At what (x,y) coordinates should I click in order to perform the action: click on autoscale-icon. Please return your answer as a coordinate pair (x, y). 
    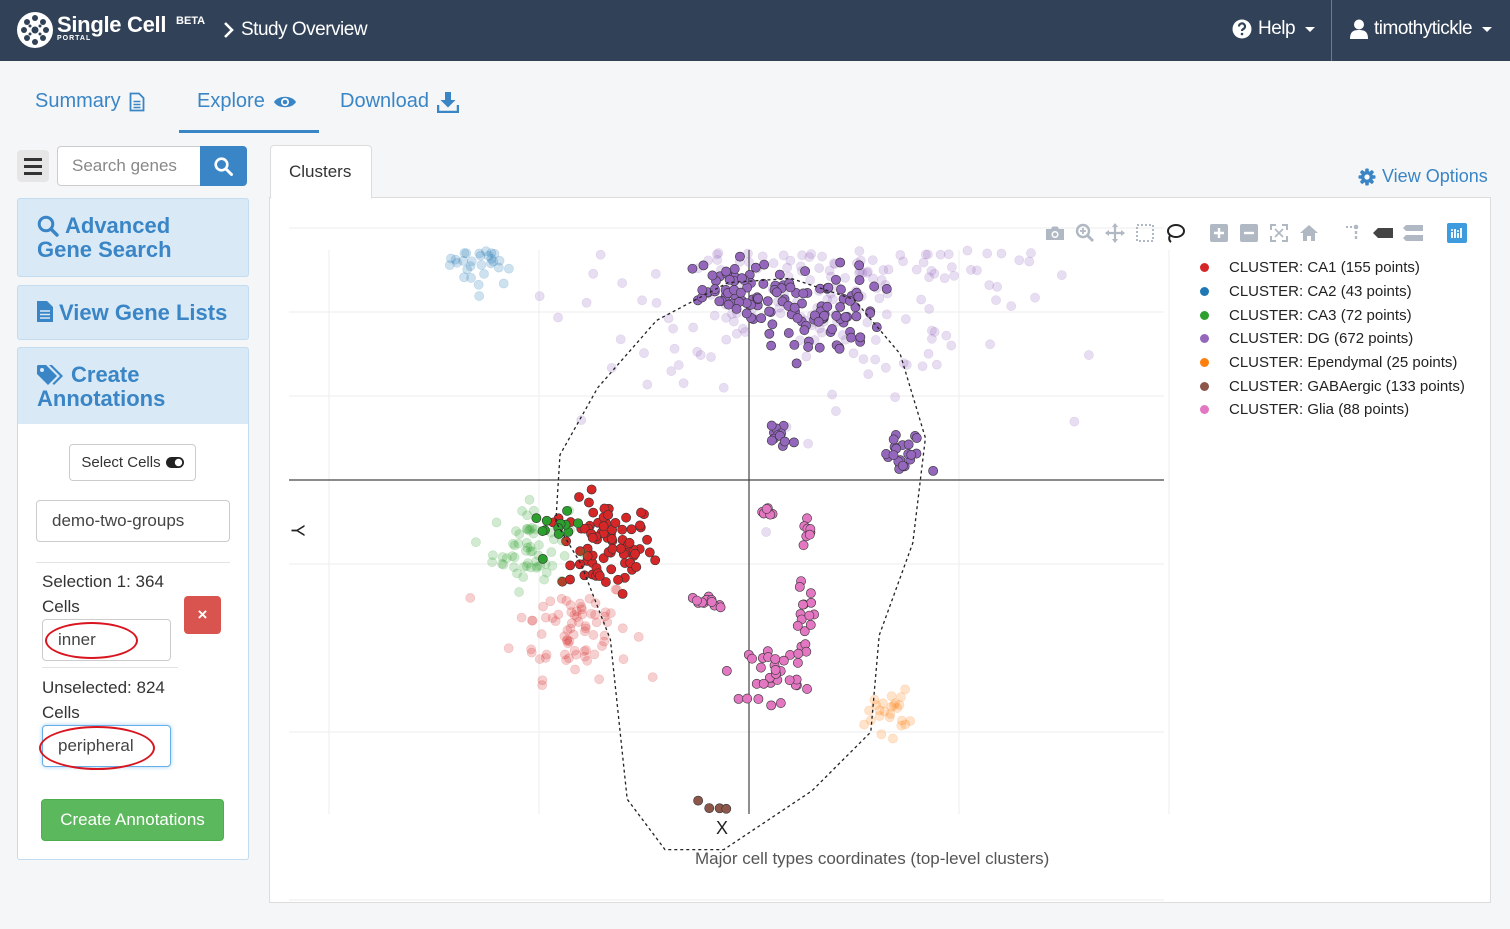
    Looking at the image, I should click on (1279, 233).